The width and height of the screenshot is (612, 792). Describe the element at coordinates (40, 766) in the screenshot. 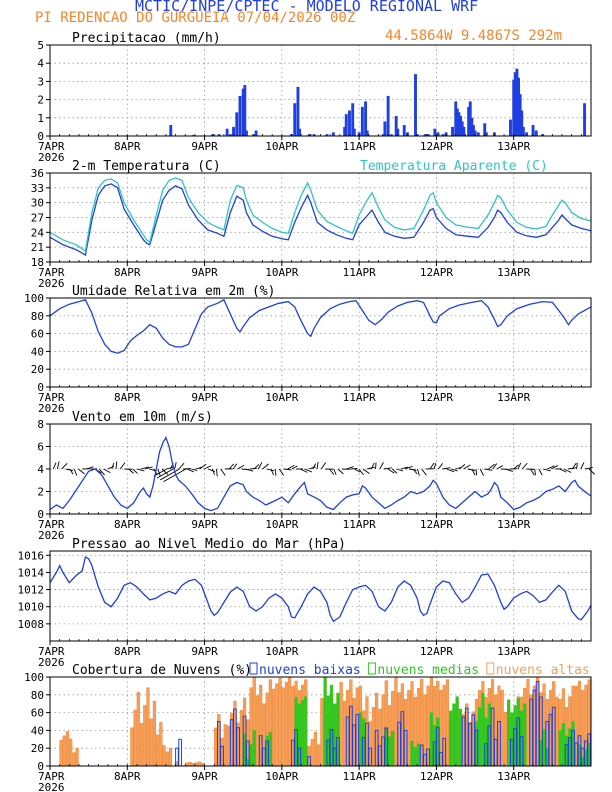

I see `y-tick-label: 0` at that location.